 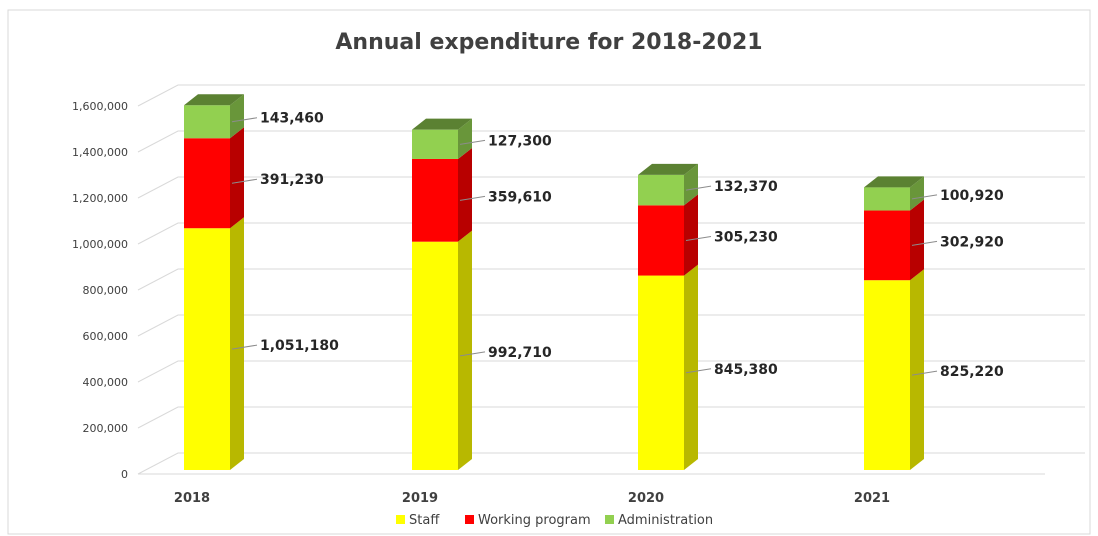 I want to click on data-label: 1,051,180, so click(x=299, y=346).